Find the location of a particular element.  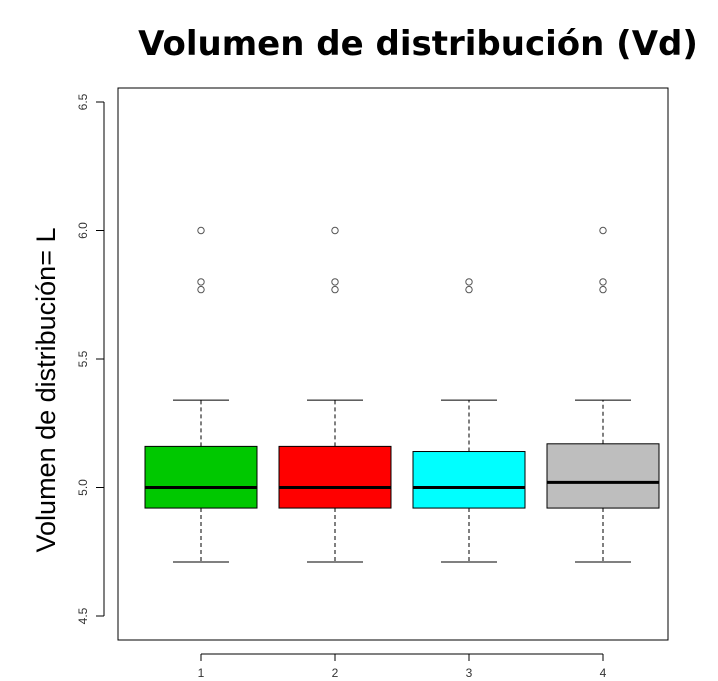

x-tick-label: 4 is located at coordinates (603, 673).